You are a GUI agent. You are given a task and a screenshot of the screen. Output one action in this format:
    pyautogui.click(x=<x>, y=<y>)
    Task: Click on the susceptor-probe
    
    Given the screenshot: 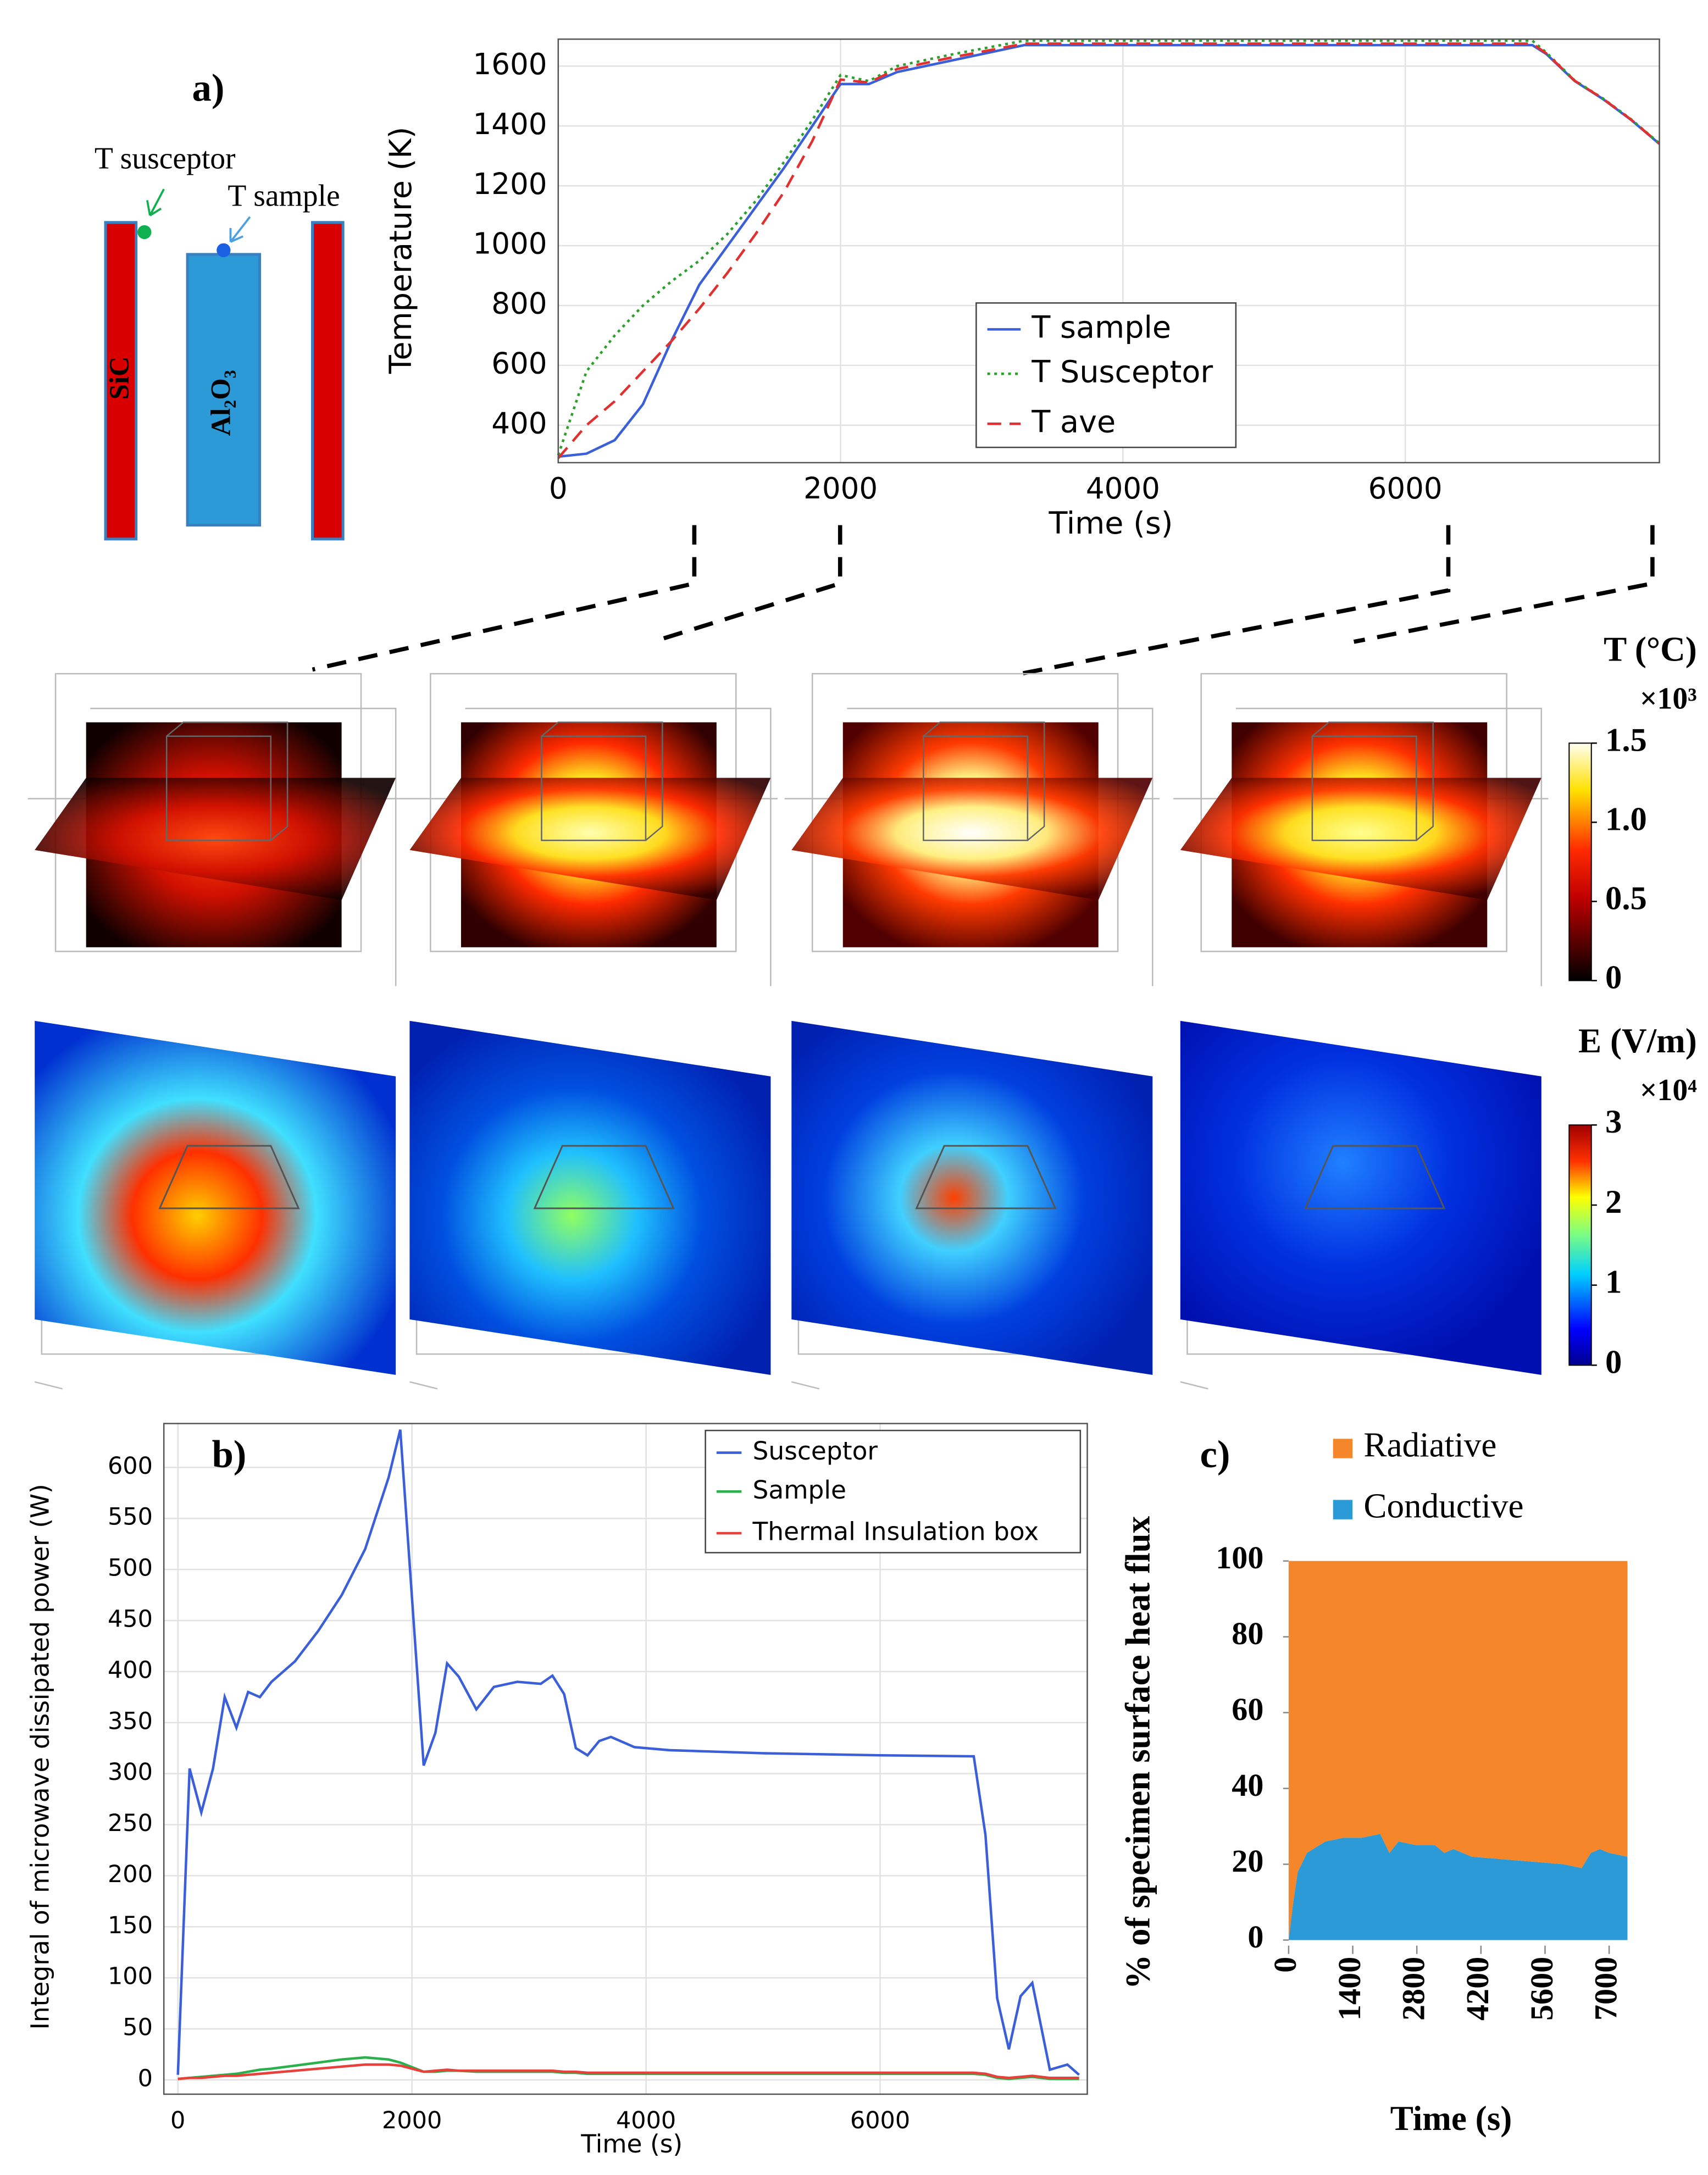 What is the action you would take?
    pyautogui.click(x=144, y=233)
    